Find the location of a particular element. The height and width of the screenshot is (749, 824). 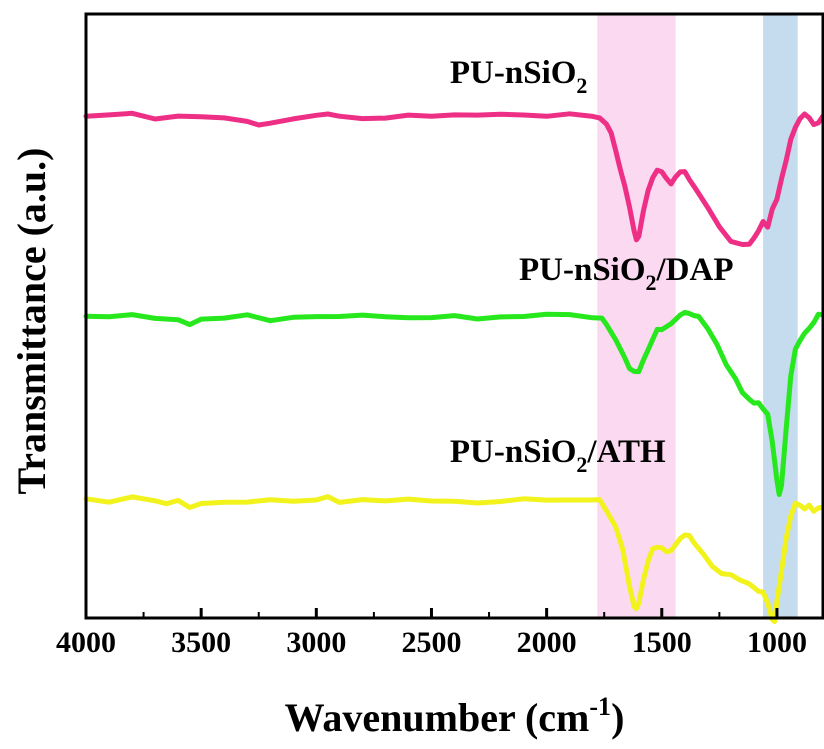

x-tick-label: 1500 is located at coordinates (662, 642).